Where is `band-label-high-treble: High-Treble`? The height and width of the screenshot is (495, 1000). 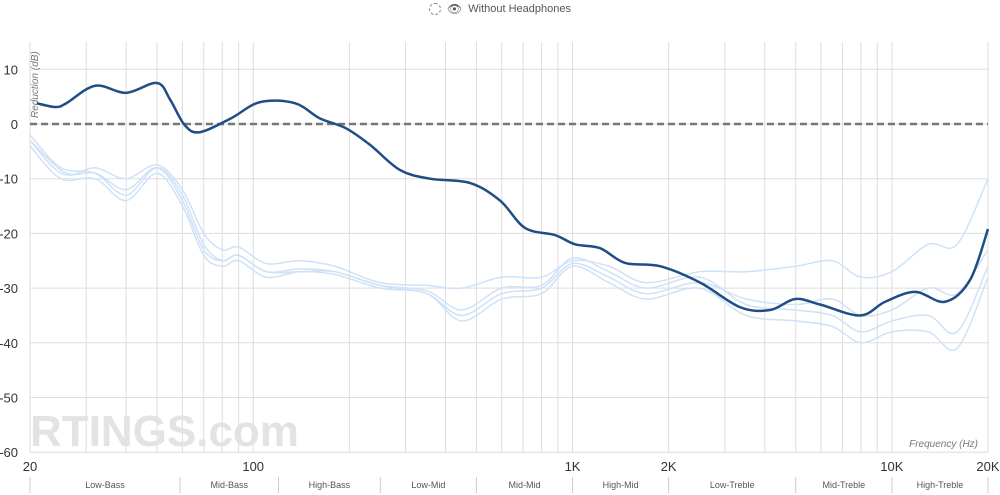 band-label-high-treble: High-Treble is located at coordinates (940, 485).